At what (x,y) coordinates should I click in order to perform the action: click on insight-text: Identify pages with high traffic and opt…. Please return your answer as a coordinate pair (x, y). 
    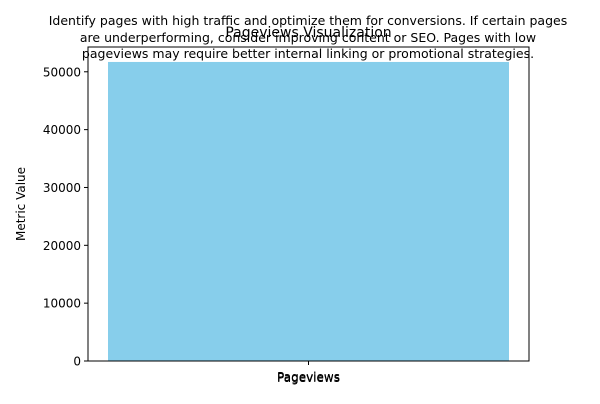
    Looking at the image, I should click on (308, 37).